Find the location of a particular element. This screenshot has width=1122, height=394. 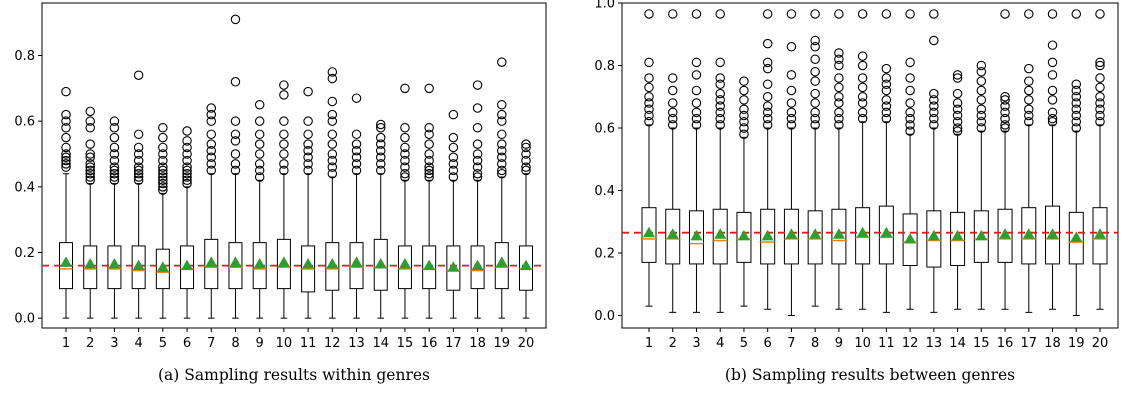

y-tick-label: 0.8 is located at coordinates (604, 66).